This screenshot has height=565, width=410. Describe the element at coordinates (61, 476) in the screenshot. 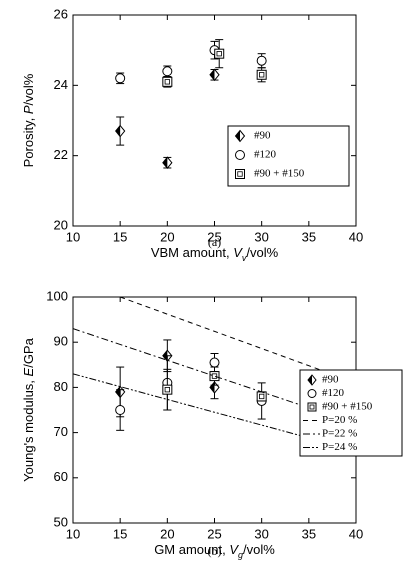

I see `y-tick-label: 60` at that location.